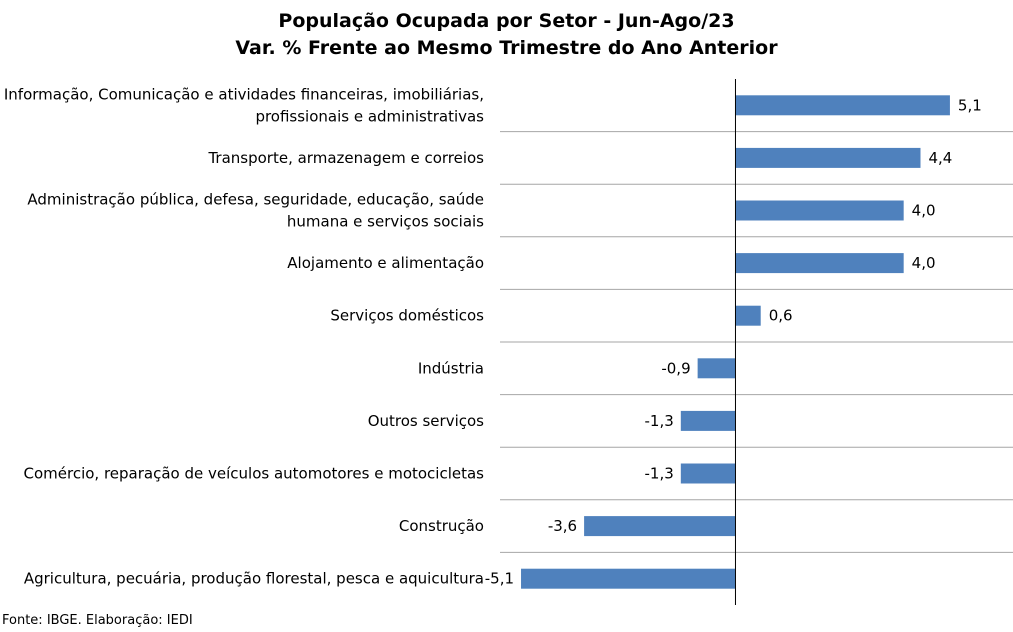 This screenshot has width=1013, height=632. I want to click on category-label: Serviços domésticos, so click(407, 316).